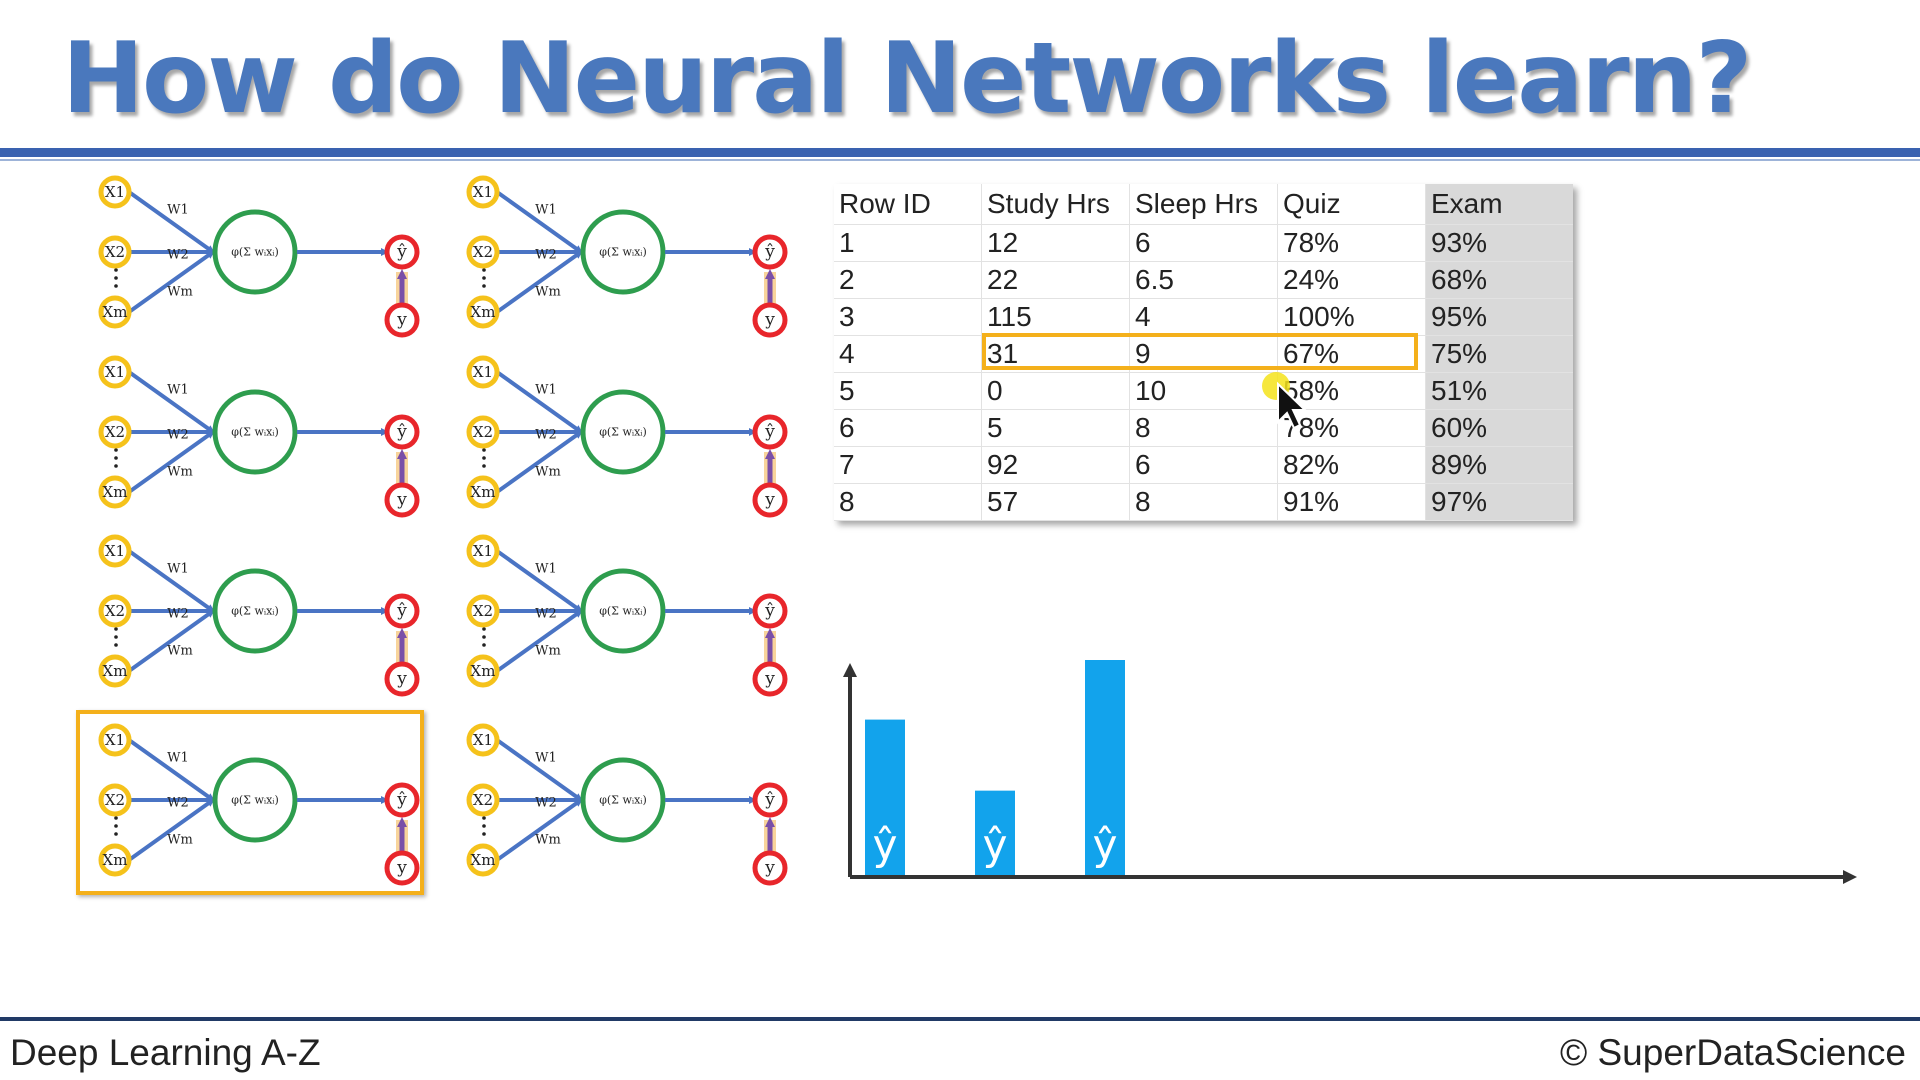 This screenshot has height=1080, width=1920. Describe the element at coordinates (1200, 351) in the screenshot. I see `highlighted-row-box` at that location.